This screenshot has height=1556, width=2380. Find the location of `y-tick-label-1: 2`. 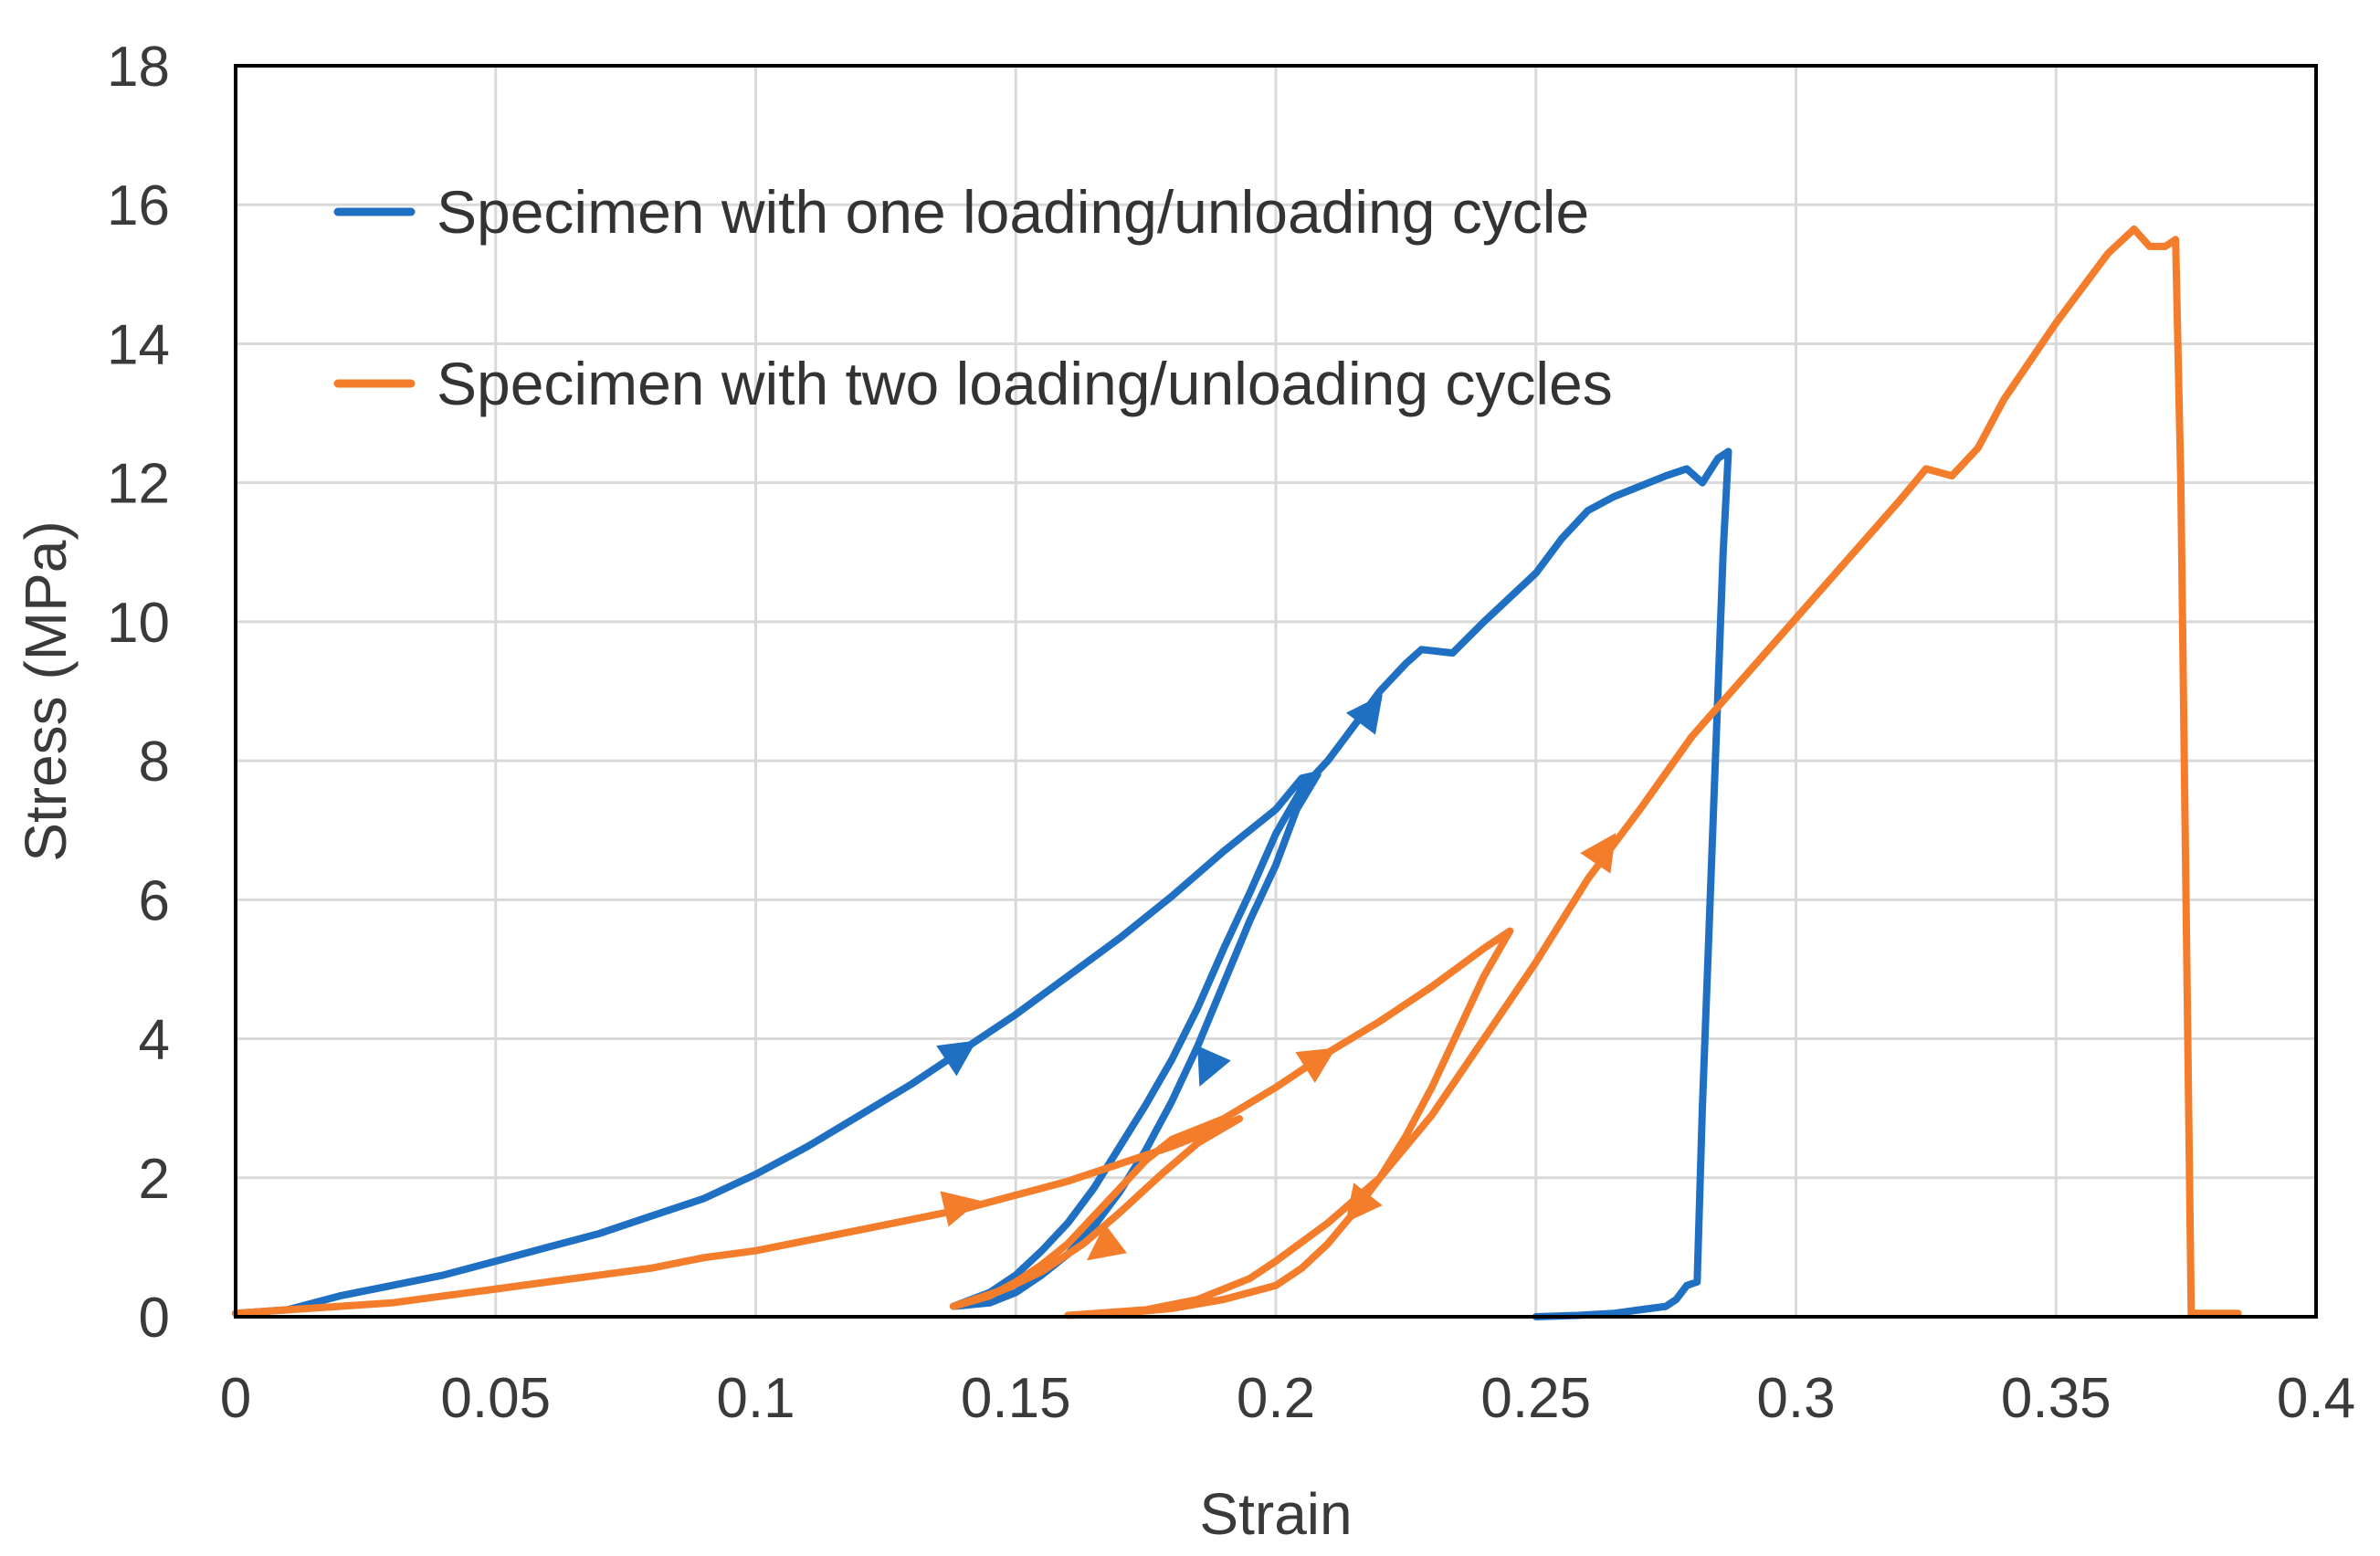

y-tick-label-1: 2 is located at coordinates (154, 1179).